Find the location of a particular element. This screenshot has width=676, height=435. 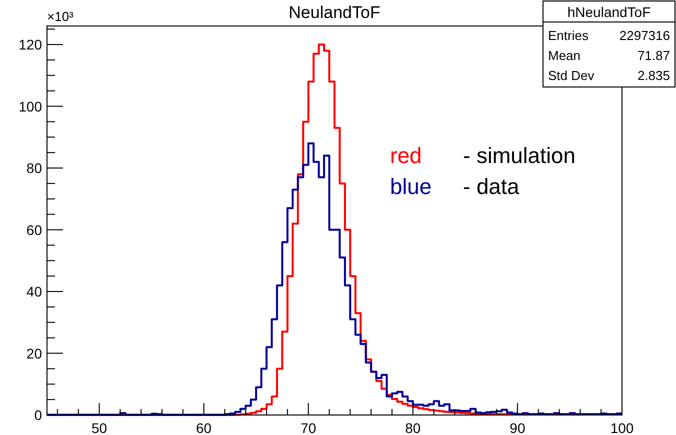

annotation: red is located at coordinates (406, 155).